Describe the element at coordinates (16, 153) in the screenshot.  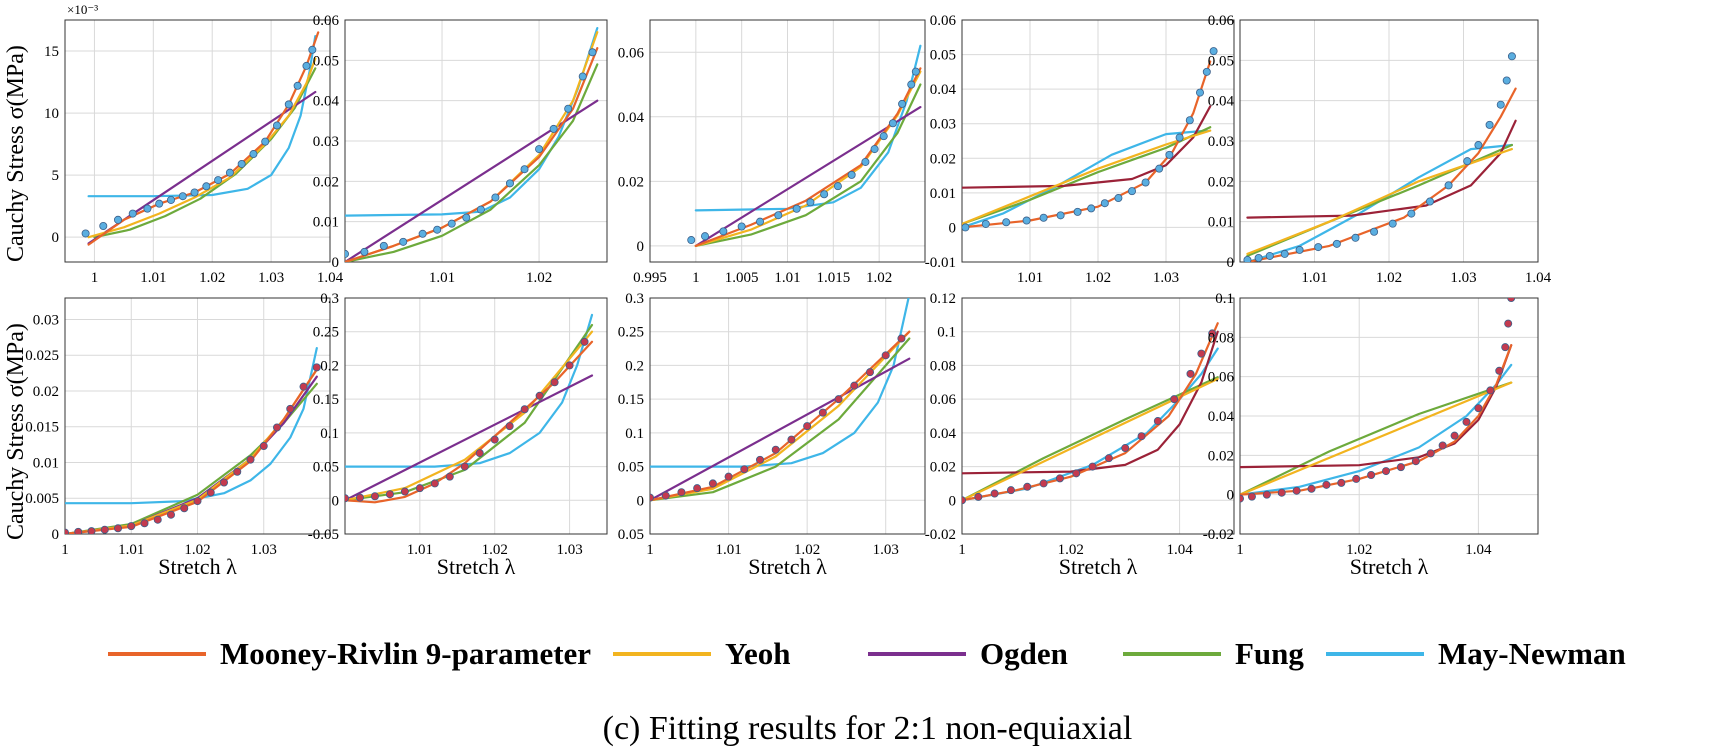
I see `y-axis-label-top: Cauchy Stress σ(MPa)` at that location.